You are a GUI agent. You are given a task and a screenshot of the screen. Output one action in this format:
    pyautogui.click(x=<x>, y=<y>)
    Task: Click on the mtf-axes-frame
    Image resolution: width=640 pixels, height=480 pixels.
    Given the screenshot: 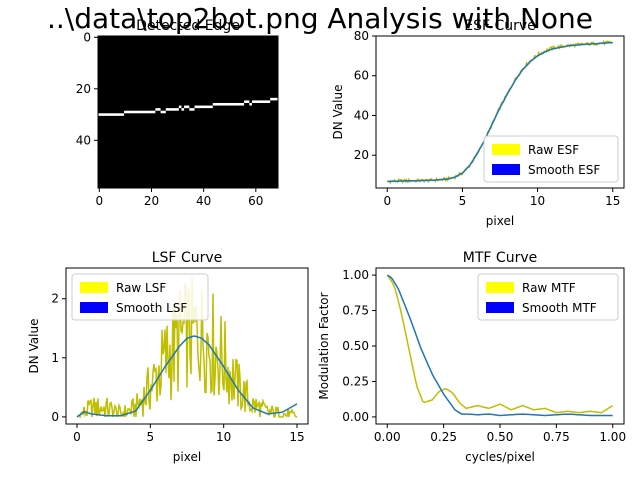 What is the action you would take?
    pyautogui.click(x=500, y=346)
    